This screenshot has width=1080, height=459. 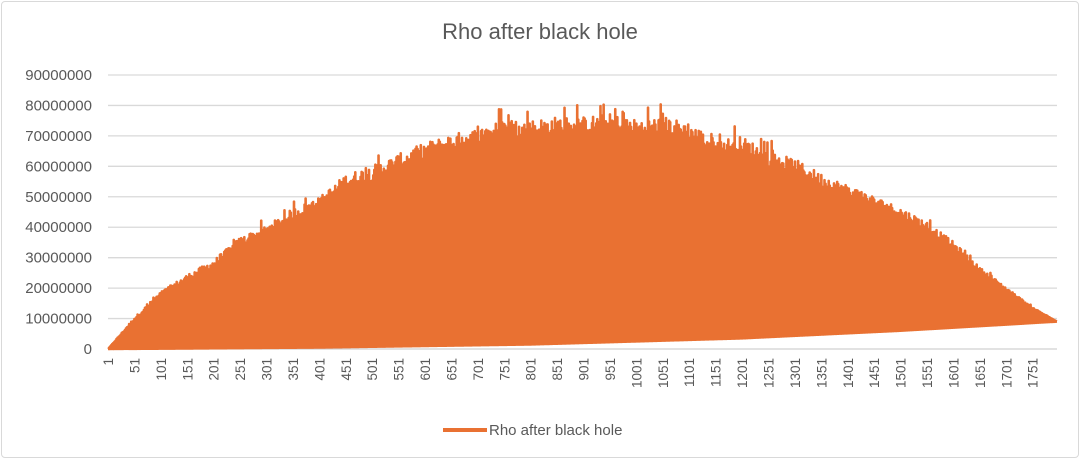 What do you see at coordinates (58, 288) in the screenshot?
I see `y-tick-label: 20000000` at bounding box center [58, 288].